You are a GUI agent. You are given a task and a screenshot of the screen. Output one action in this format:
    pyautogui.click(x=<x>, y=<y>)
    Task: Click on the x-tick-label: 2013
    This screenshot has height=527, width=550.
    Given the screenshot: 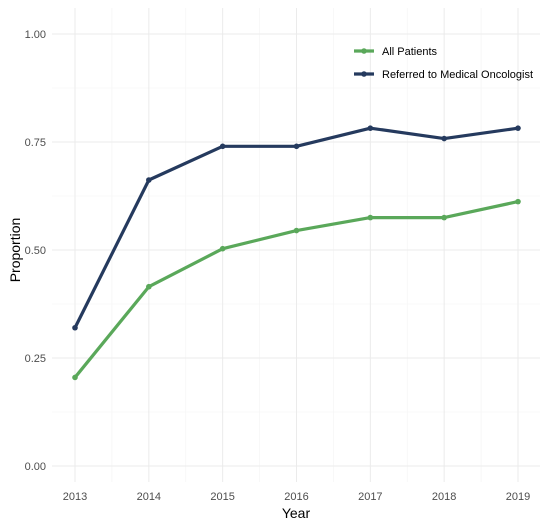 What is the action you would take?
    pyautogui.click(x=75, y=497)
    